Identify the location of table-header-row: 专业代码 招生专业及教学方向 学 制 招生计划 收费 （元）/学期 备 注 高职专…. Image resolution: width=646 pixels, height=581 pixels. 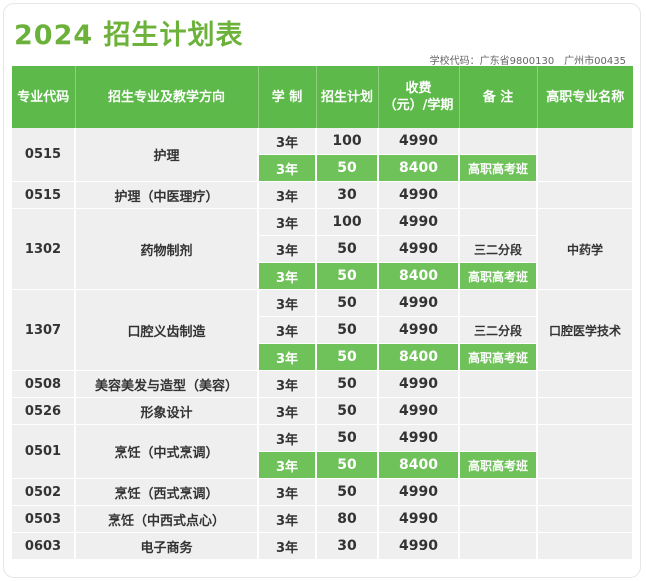
(322, 97).